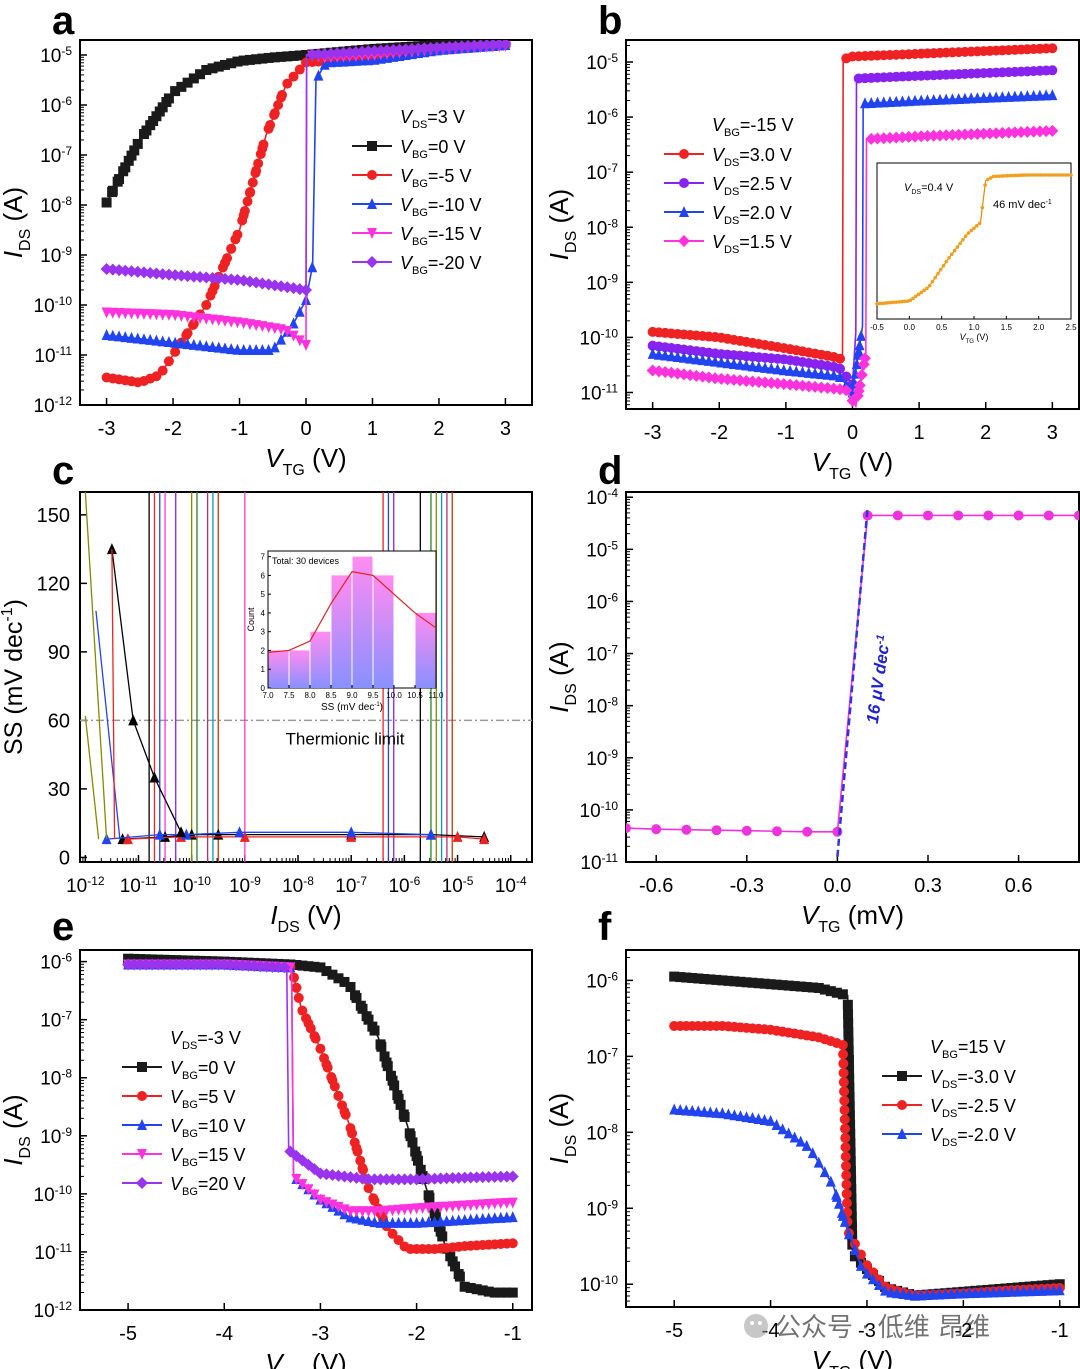 The width and height of the screenshot is (1080, 1369). I want to click on y-axis-label-main: SS (mV dec, so click(14, 688).